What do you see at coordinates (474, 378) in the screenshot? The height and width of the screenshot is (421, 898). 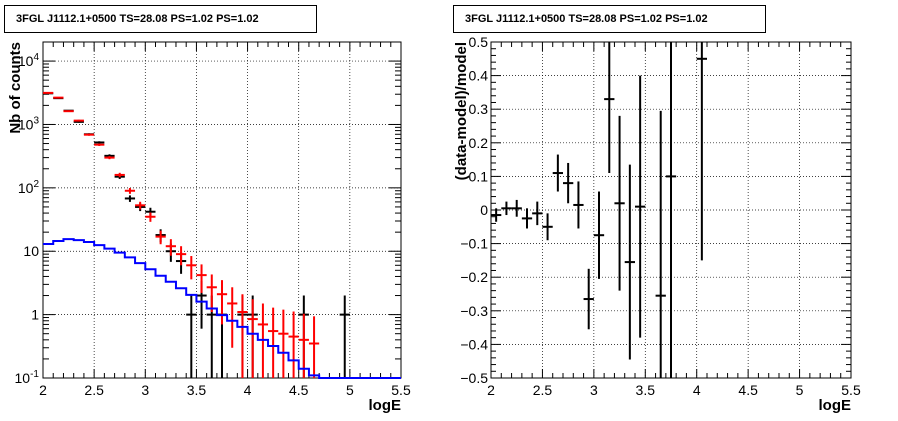 I see `y-tick-label: −0.5` at bounding box center [474, 378].